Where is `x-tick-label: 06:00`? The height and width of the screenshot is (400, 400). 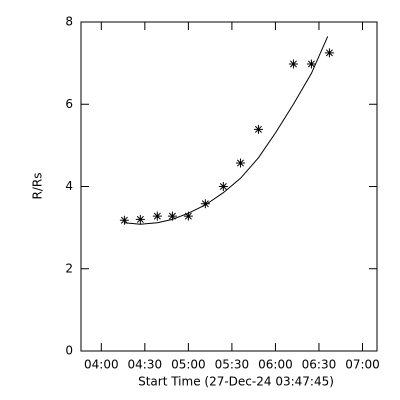
x-tick-label: 06:00 is located at coordinates (275, 365).